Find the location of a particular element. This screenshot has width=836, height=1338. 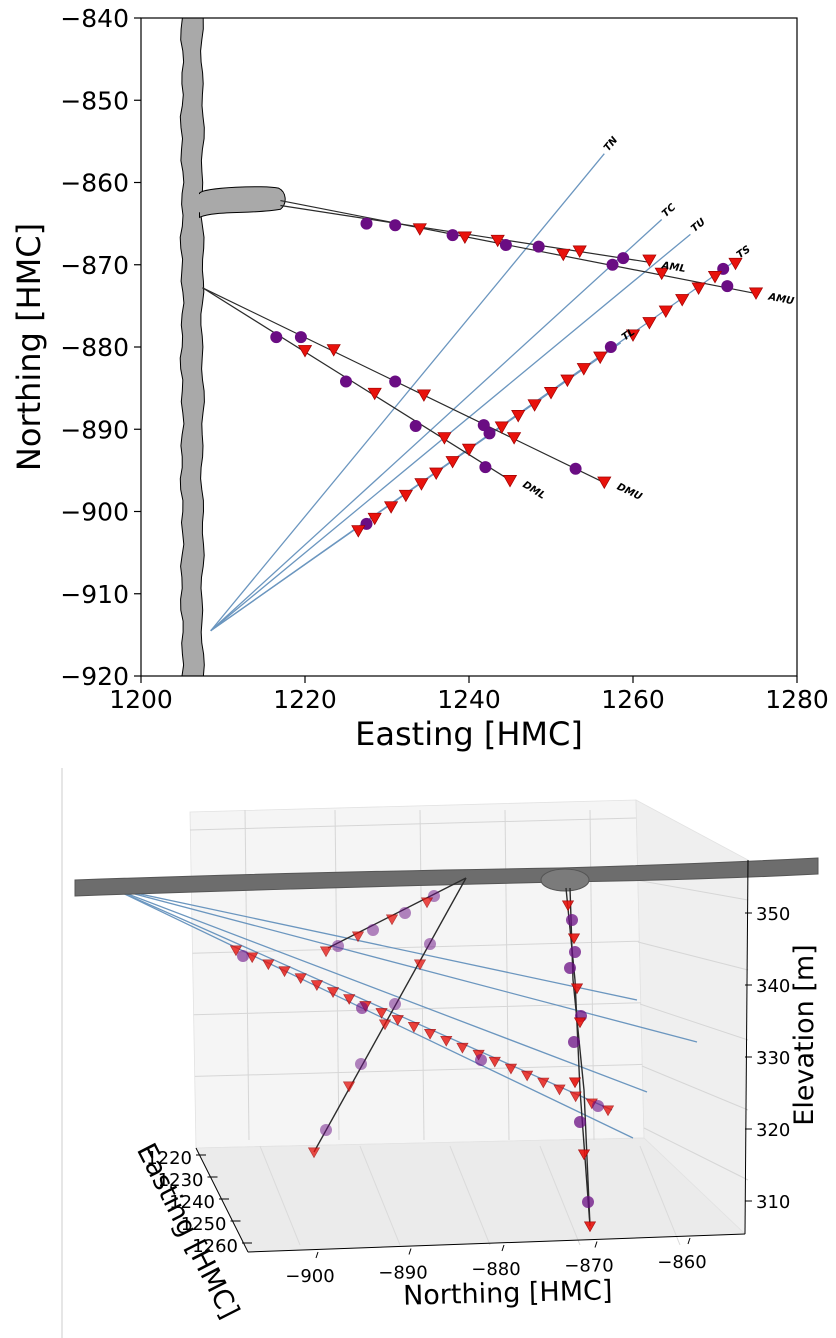

y-axis-title: Northing [HMC] is located at coordinates (29, 347).